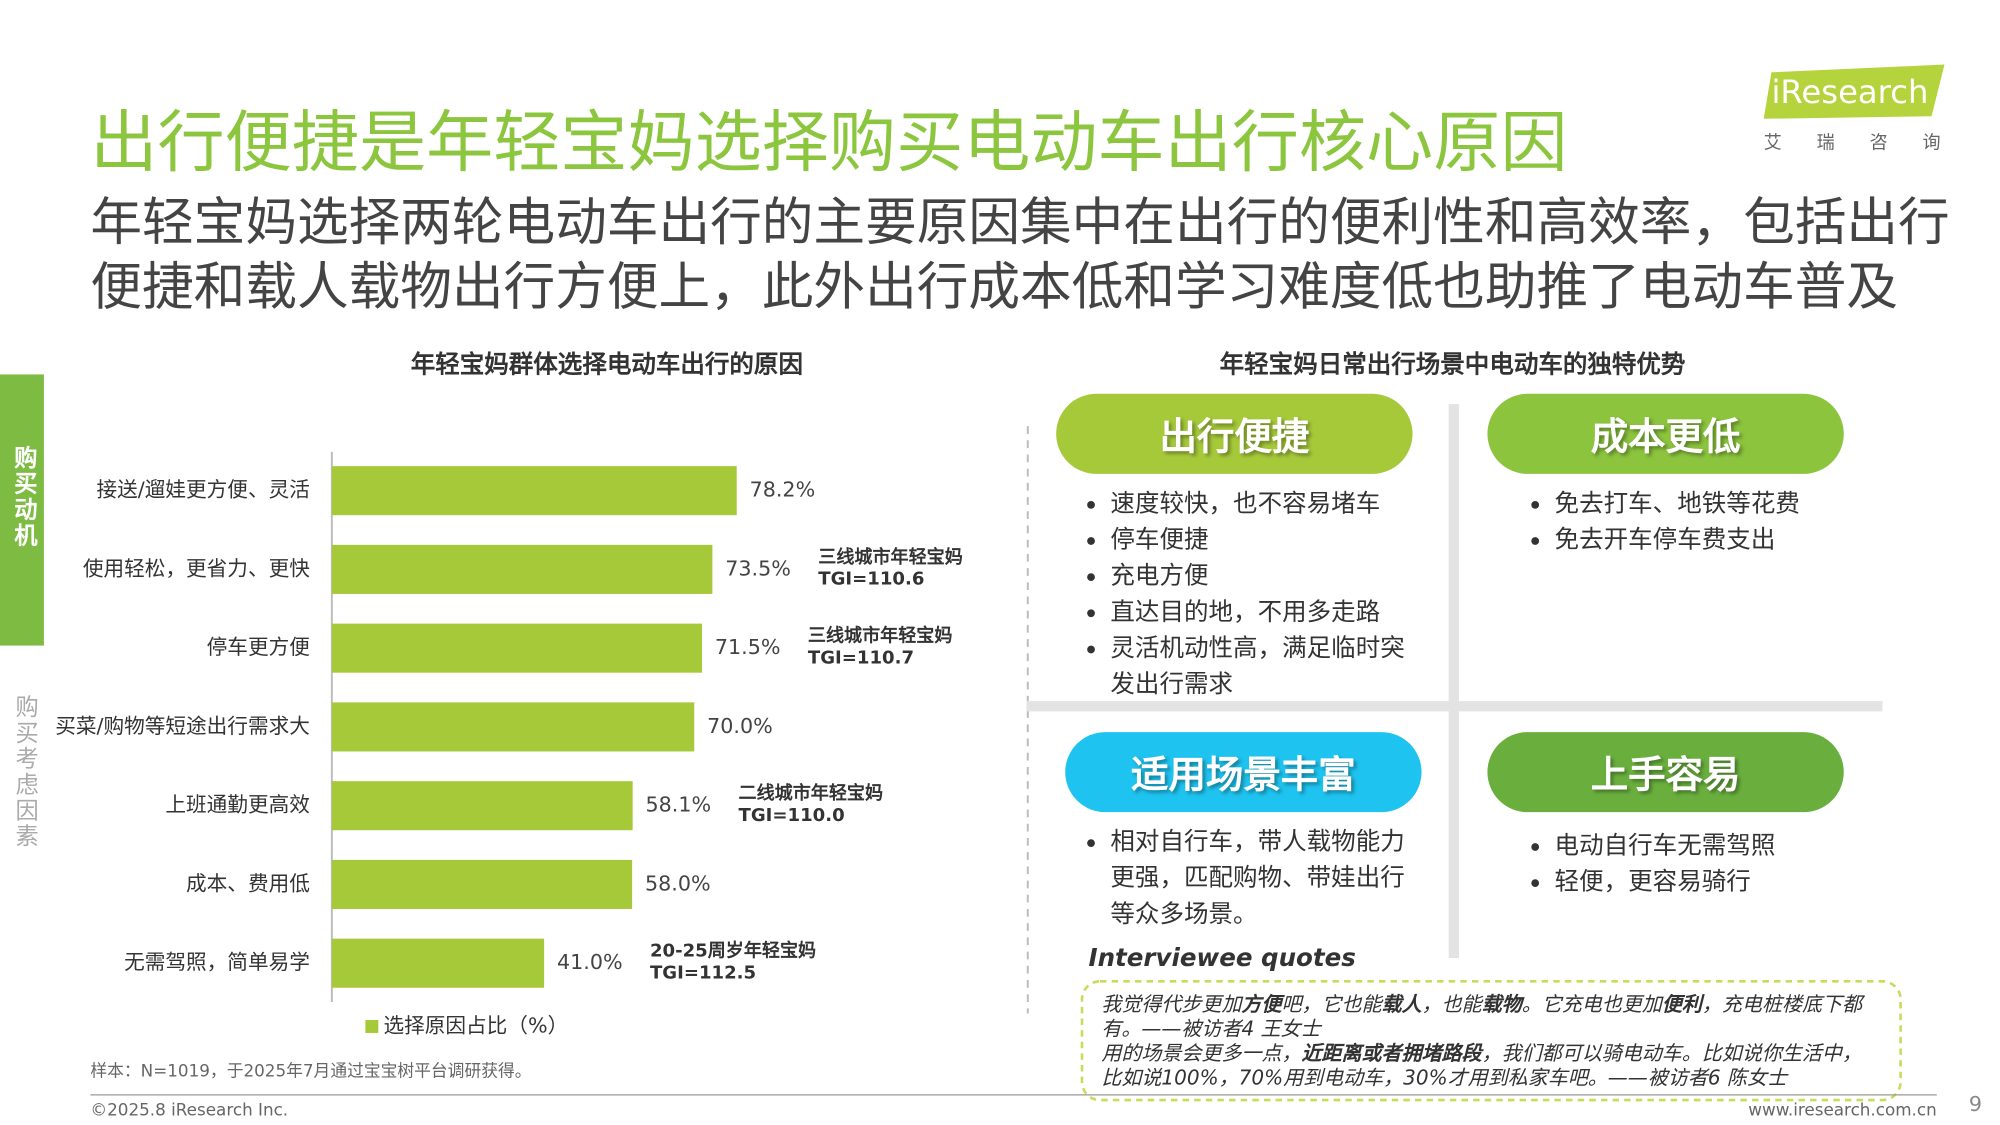 This screenshot has height=1125, width=2000. I want to click on category-label: 接送/遛娃更方便、灵活, so click(203, 490).